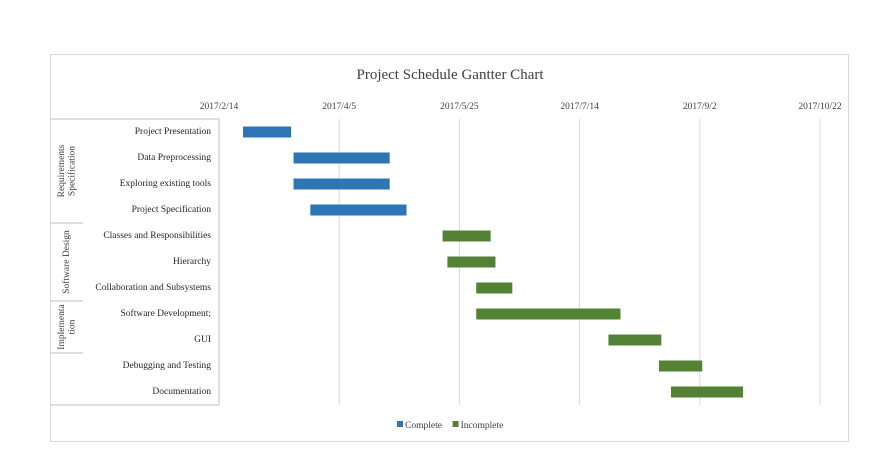  What do you see at coordinates (172, 209) in the screenshot?
I see `task-label: Project Specification` at bounding box center [172, 209].